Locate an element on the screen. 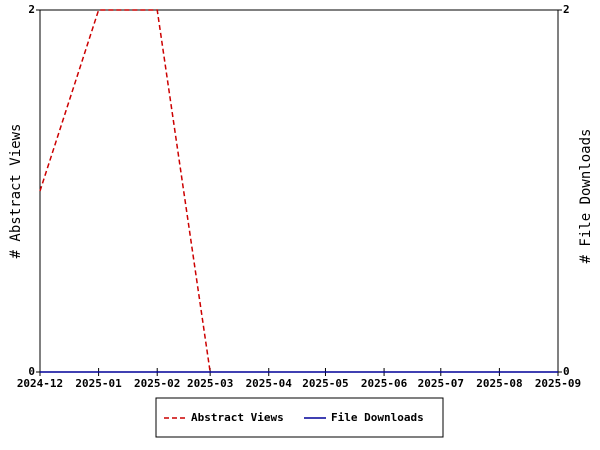  y2-axis-title: # File Downloads is located at coordinates (586, 196).